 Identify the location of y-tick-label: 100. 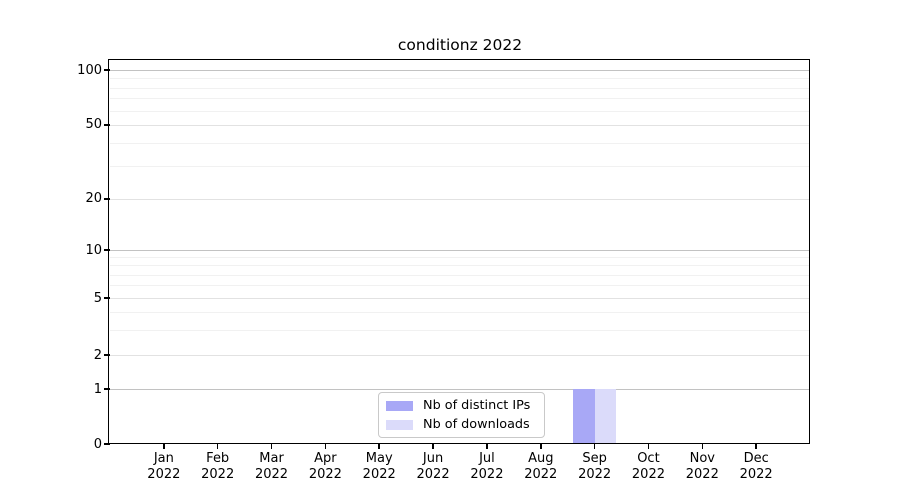
(89, 70).